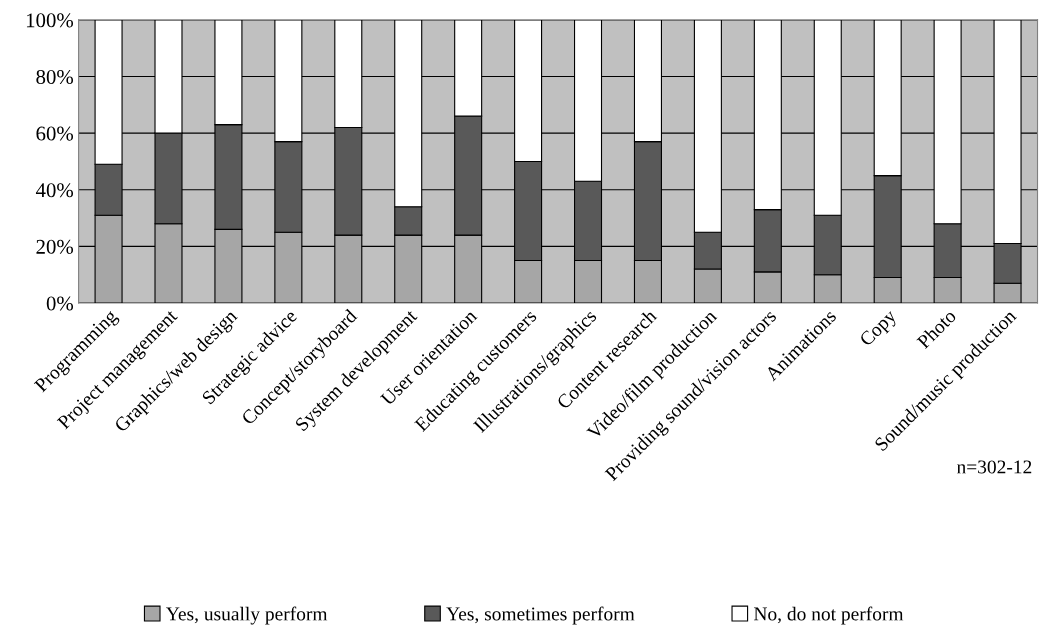 The image size is (1048, 642). Describe the element at coordinates (60, 303) in the screenshot. I see `y-tick-label: 0%` at that location.